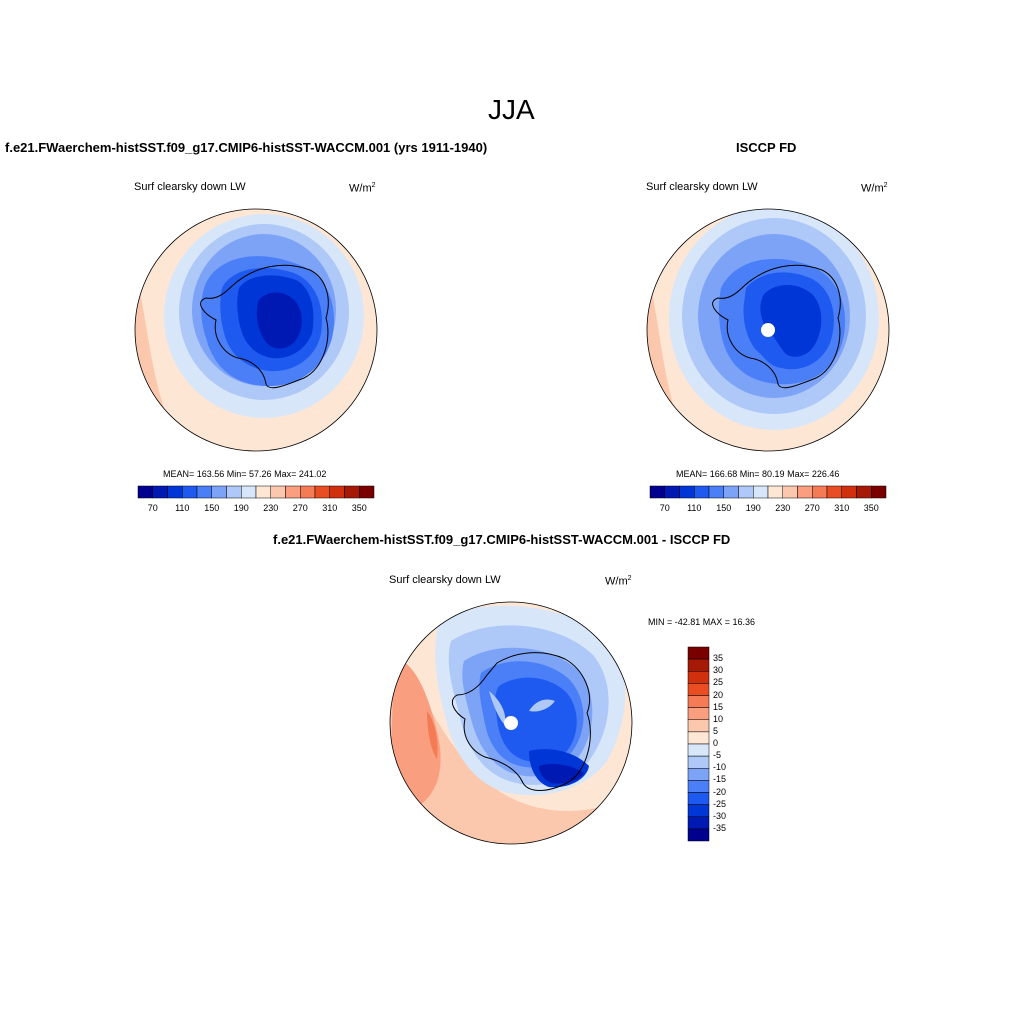 The image size is (1024, 1024). Describe the element at coordinates (718, 706) in the screenshot. I see `panel-3-colorbar-tick-label: 15` at that location.